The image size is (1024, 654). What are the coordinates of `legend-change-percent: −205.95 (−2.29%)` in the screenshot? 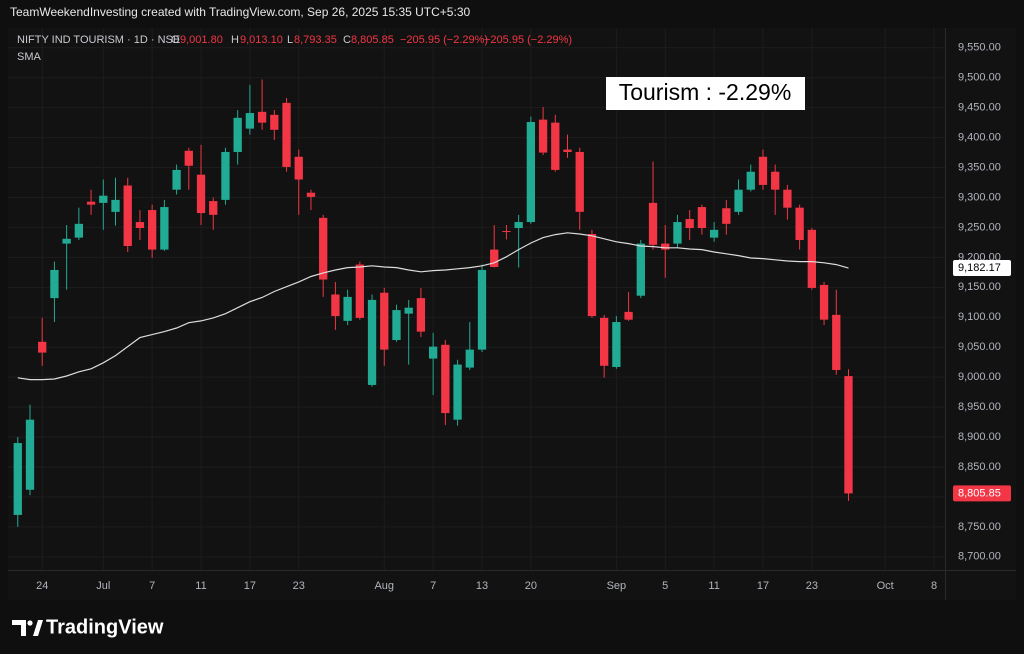 It's located at (528, 40).